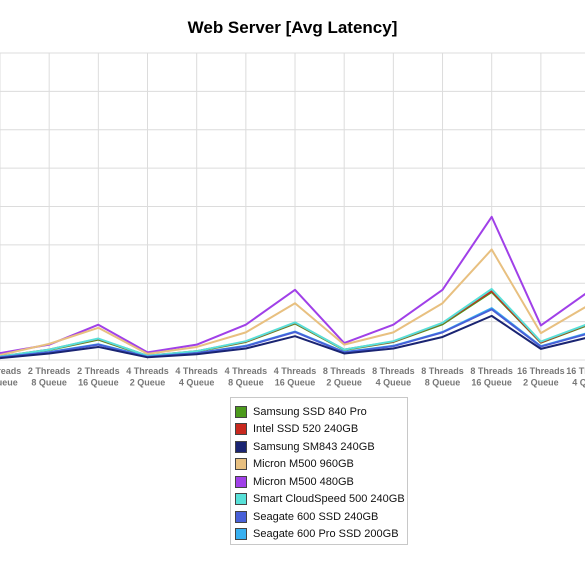 The image size is (585, 570). What do you see at coordinates (344, 377) in the screenshot?
I see `x-tick-label: 8 Threads 2 Queue` at bounding box center [344, 377].